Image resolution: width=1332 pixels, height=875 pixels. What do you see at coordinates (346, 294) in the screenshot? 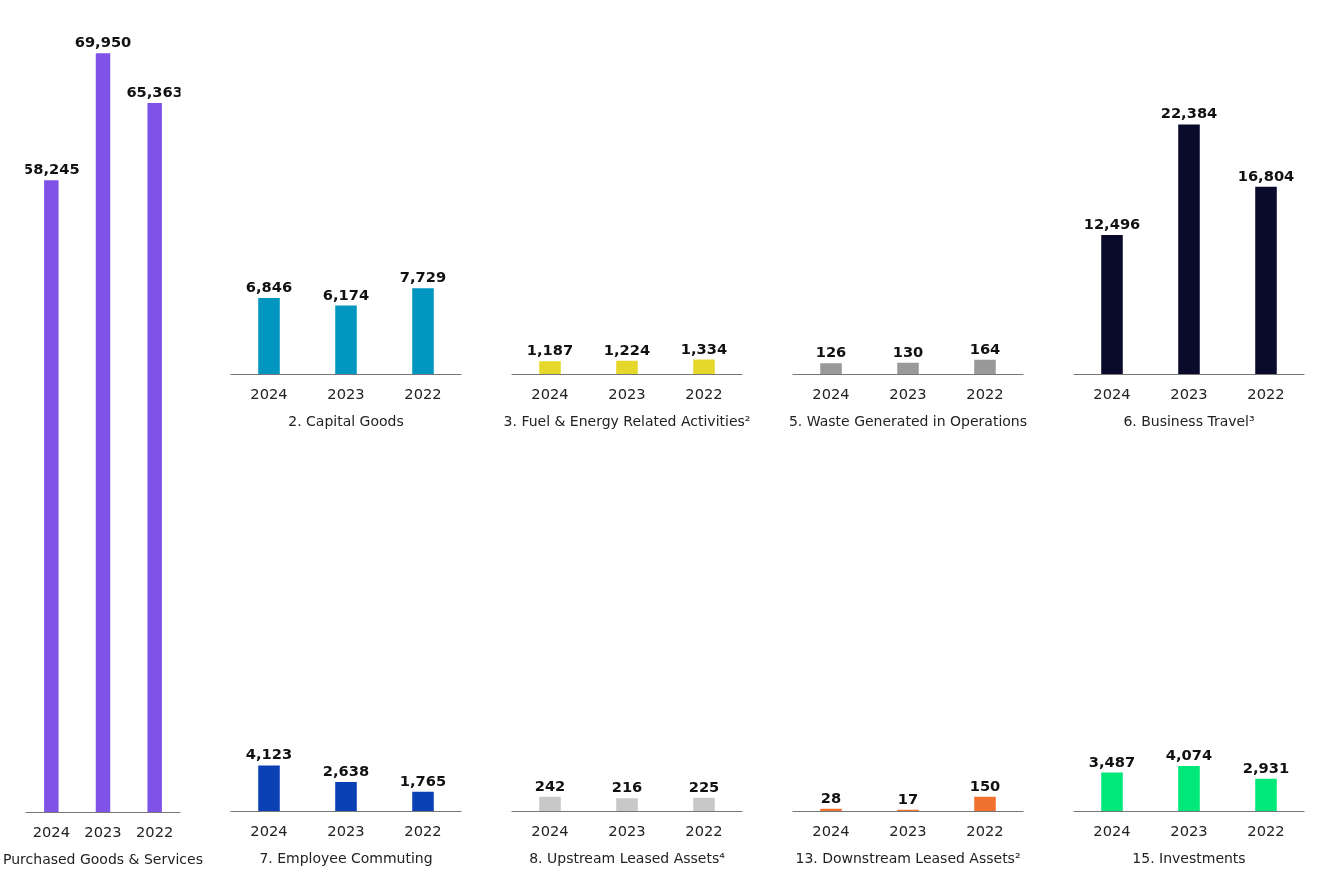
I see `data-label: 6,174` at bounding box center [346, 294].